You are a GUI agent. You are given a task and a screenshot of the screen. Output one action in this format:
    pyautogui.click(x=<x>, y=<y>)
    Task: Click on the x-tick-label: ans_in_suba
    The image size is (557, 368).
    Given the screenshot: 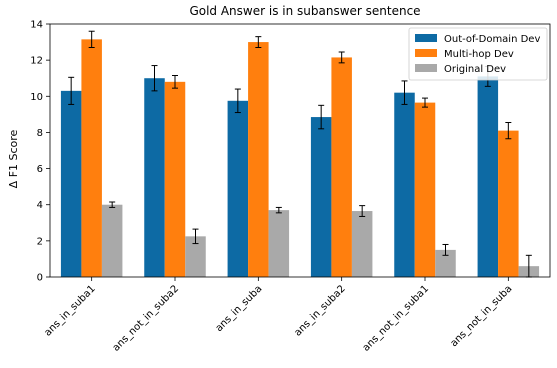 What is the action you would take?
    pyautogui.click(x=239, y=308)
    